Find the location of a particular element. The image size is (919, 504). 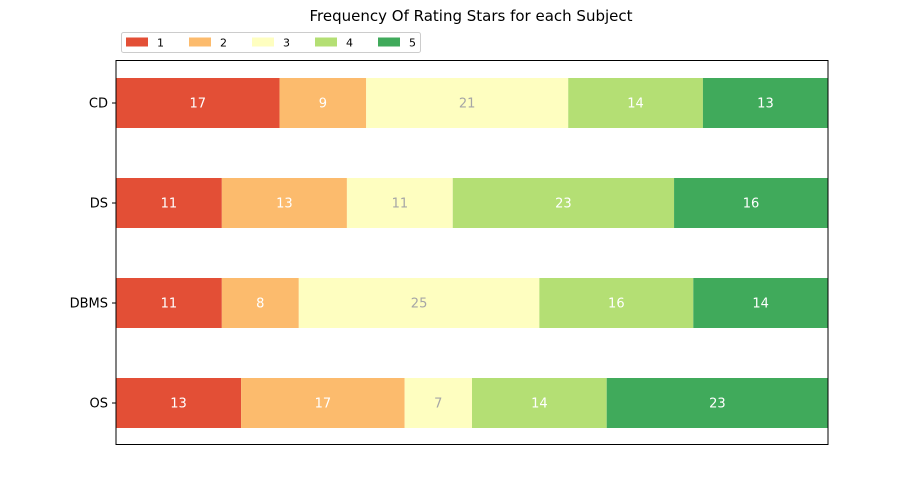

data-label: 7 is located at coordinates (438, 404).